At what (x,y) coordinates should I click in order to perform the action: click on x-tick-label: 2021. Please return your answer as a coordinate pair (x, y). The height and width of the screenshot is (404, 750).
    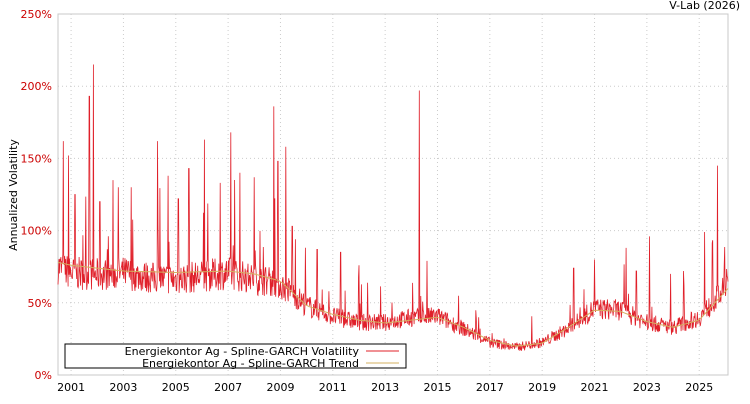
    Looking at the image, I should click on (595, 387).